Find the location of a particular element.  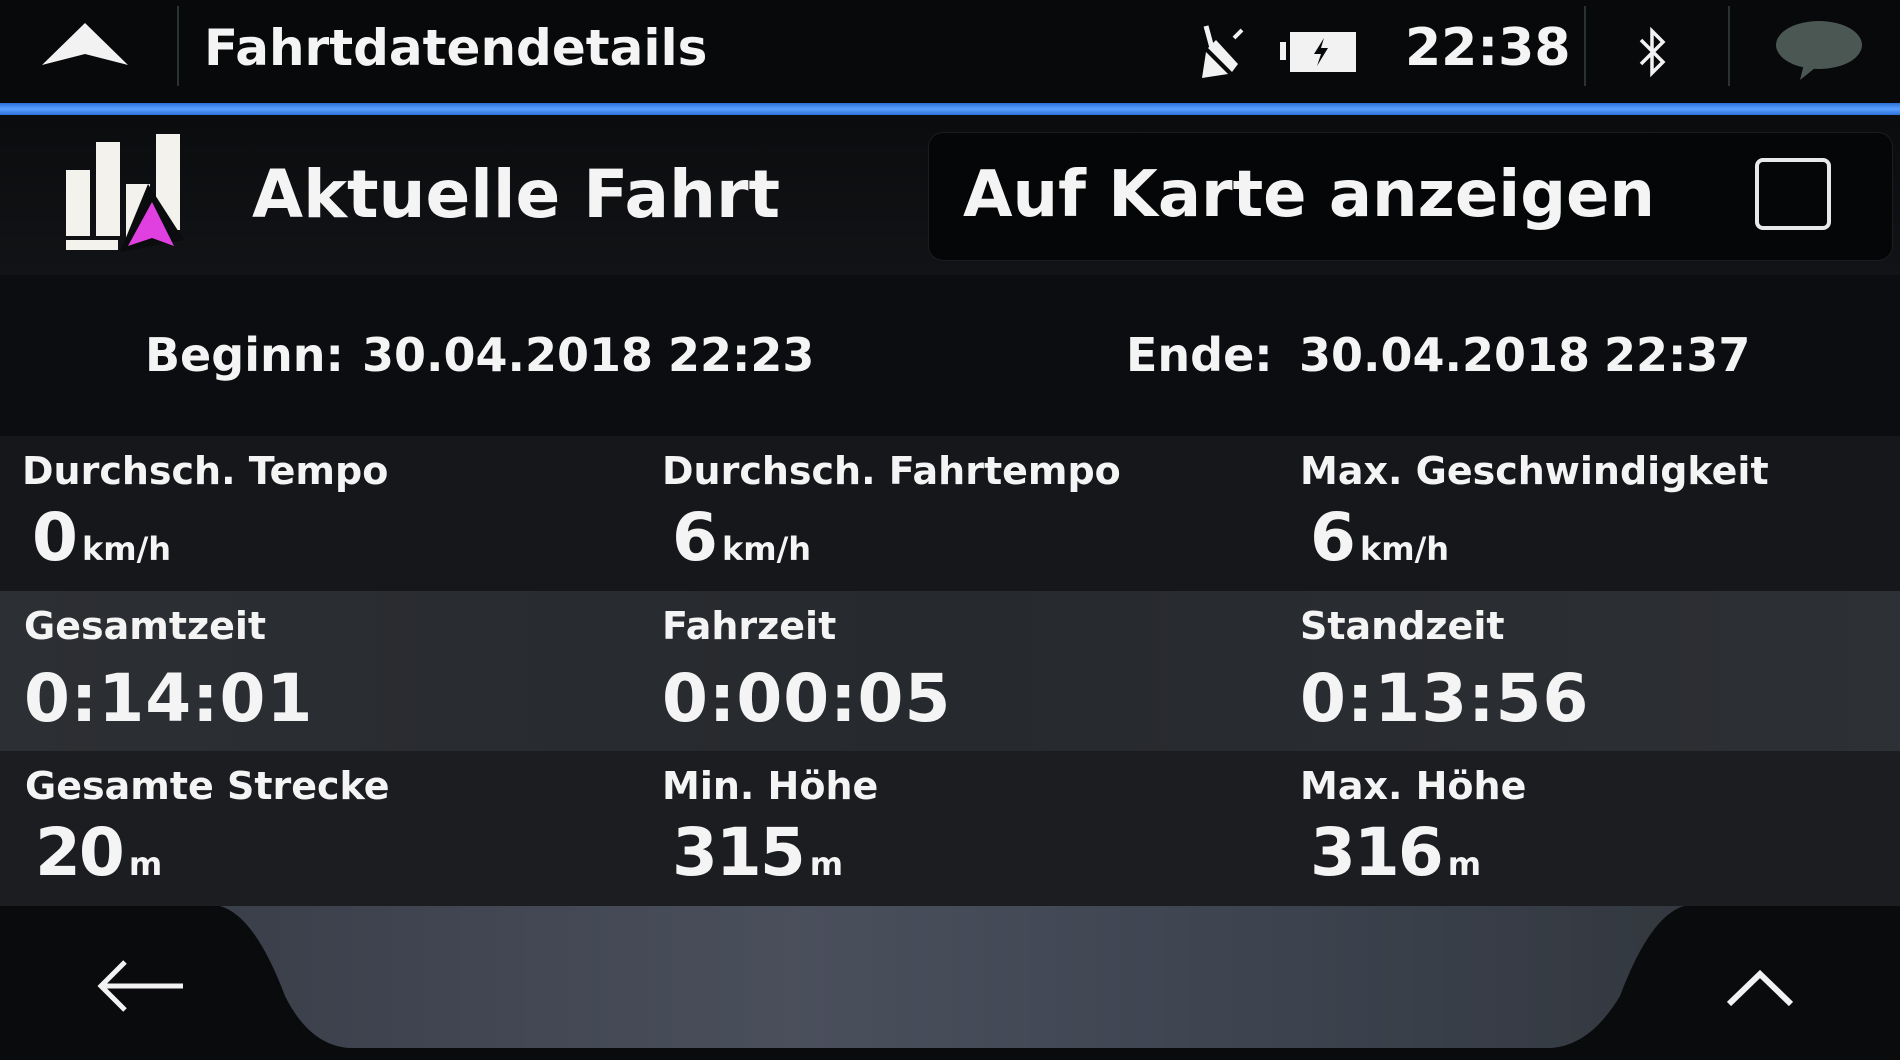

show-on-map-checkbox is located at coordinates (1793, 194).